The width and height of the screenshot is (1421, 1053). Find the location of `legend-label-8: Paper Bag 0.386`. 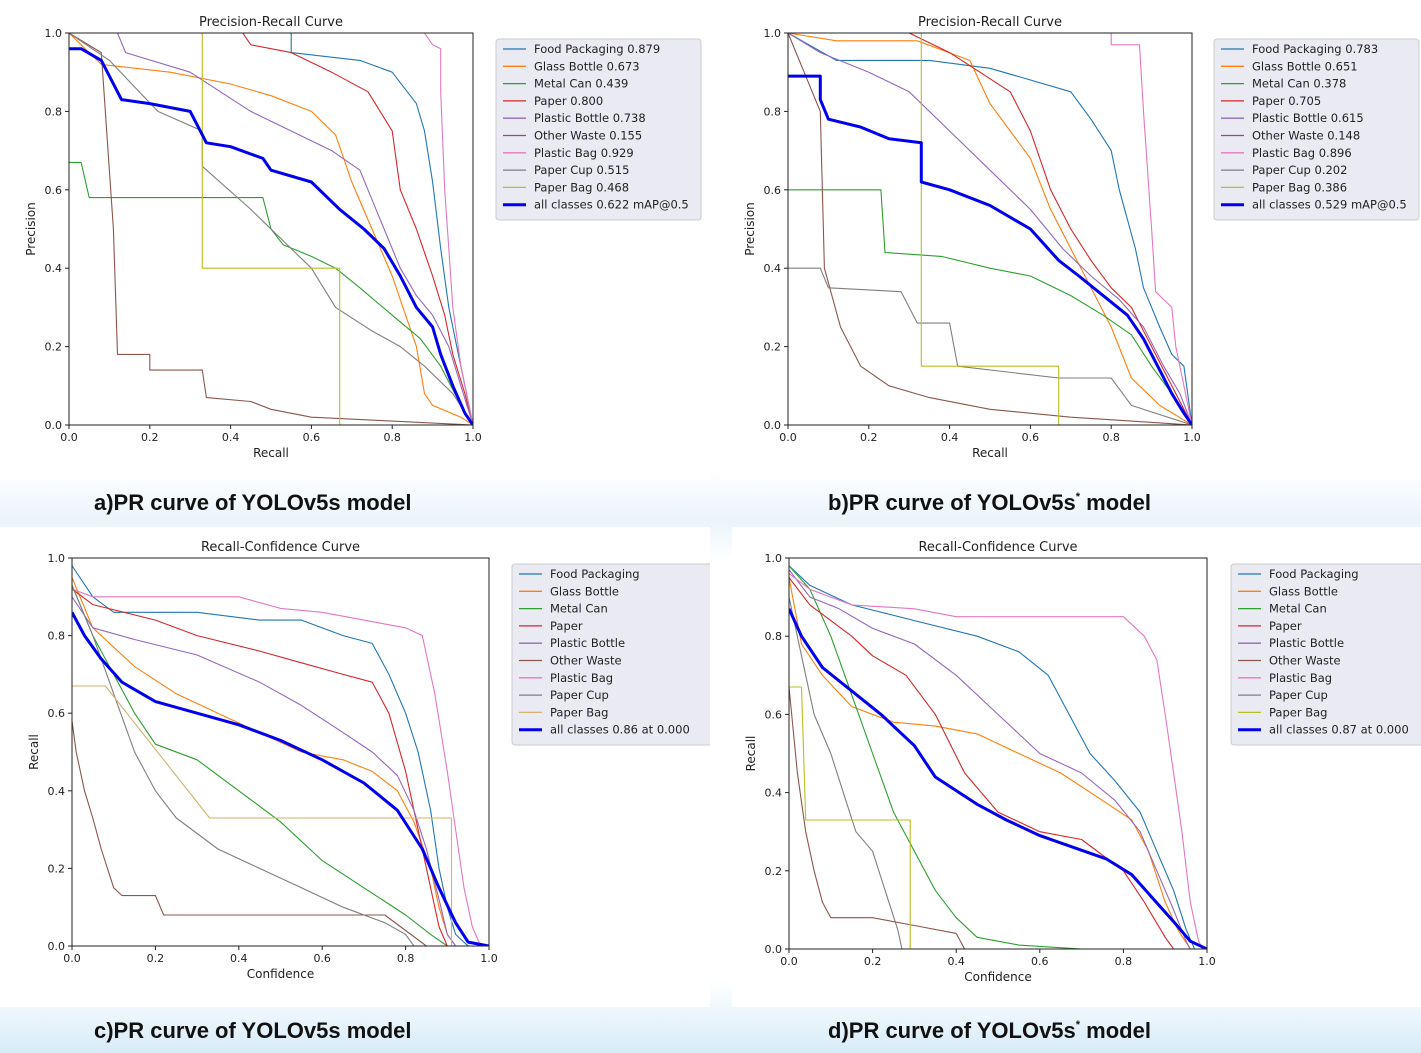

legend-label-8: Paper Bag 0.386 is located at coordinates (1299, 187).